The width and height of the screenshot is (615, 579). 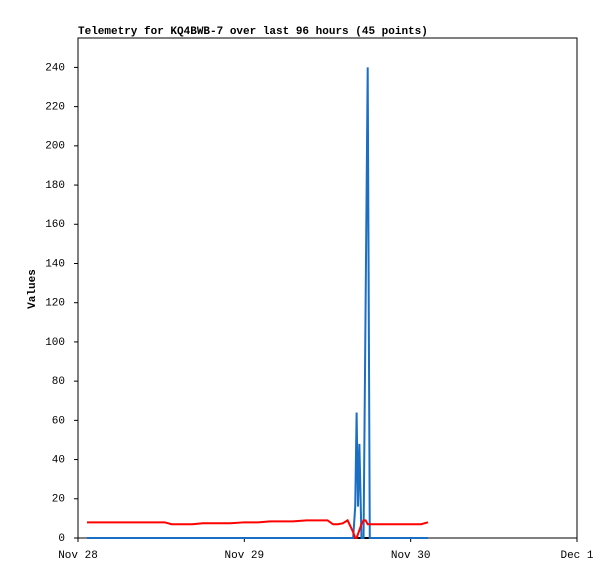 What do you see at coordinates (55, 225) in the screenshot?
I see `y-tick-label: 160` at bounding box center [55, 225].